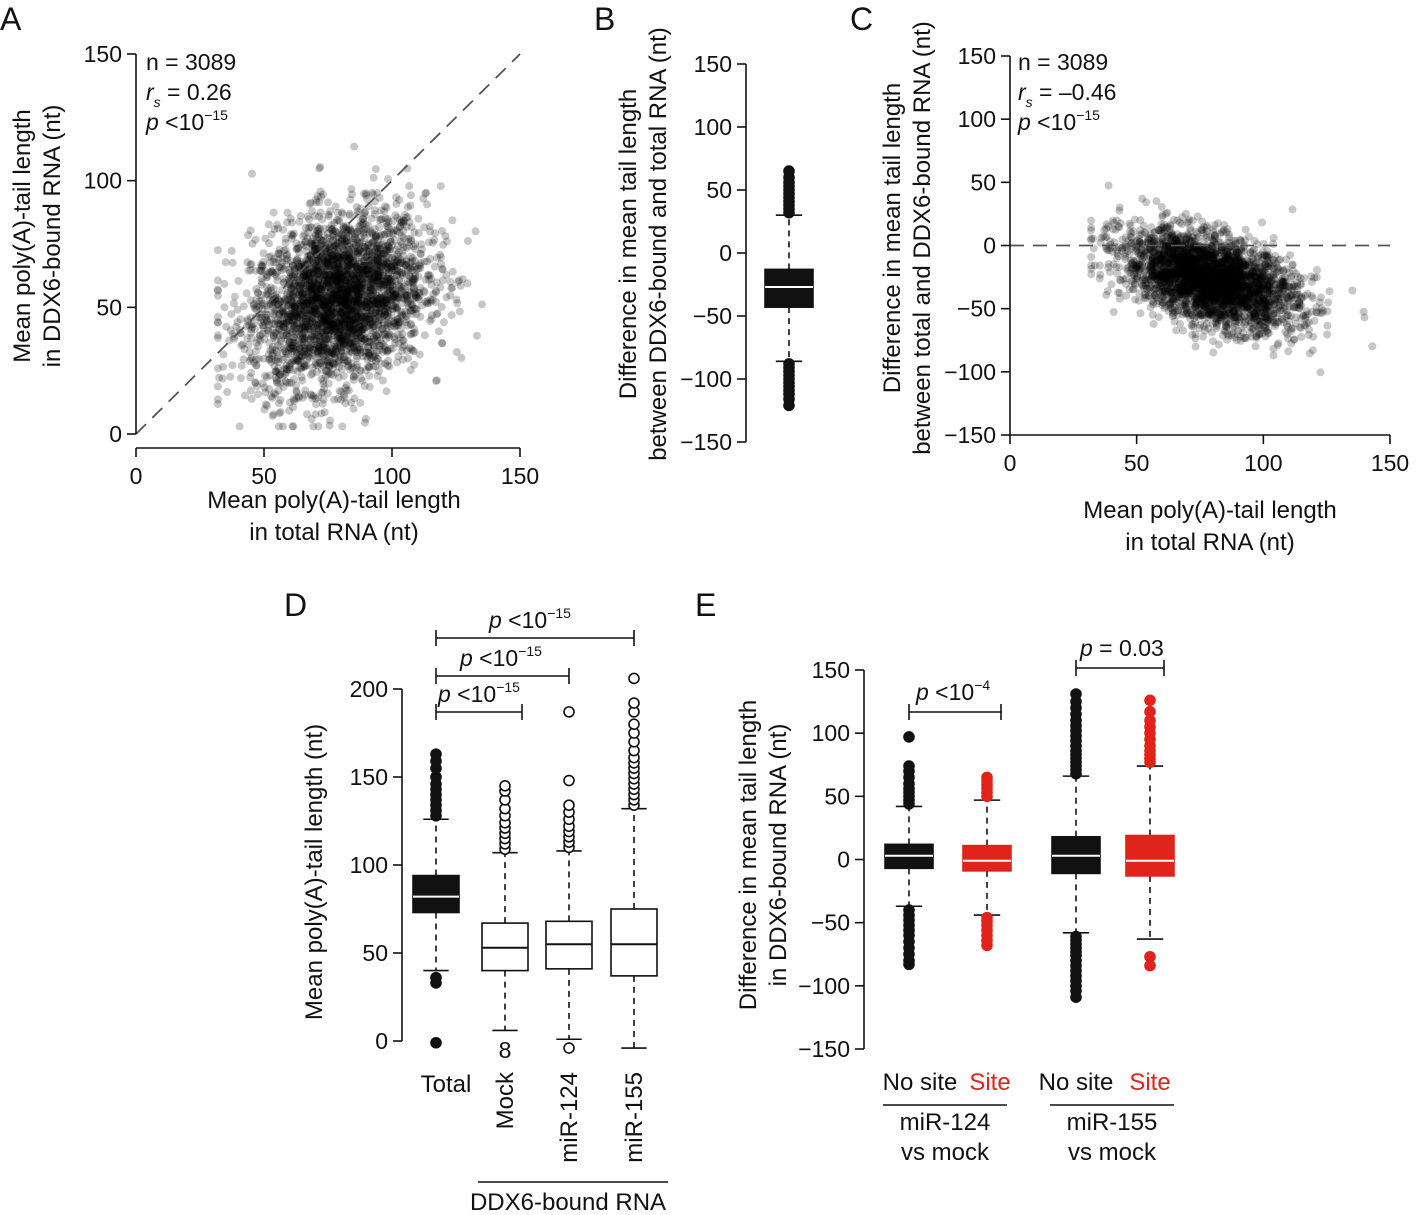 This screenshot has height=1215, width=1416. What do you see at coordinates (216, 115) in the screenshot?
I see `p-exponent: −15` at bounding box center [216, 115].